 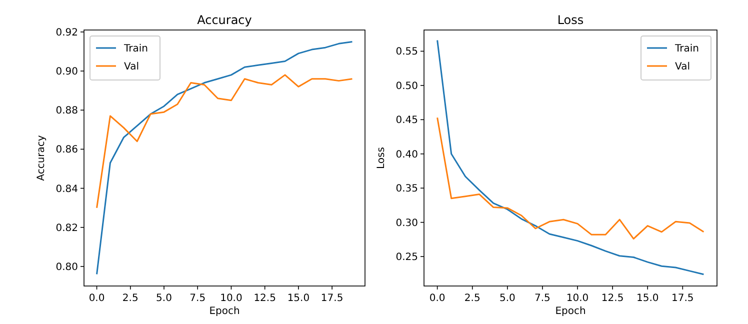 What do you see at coordinates (407, 86) in the screenshot?
I see `y-tick-label: 0.50` at bounding box center [407, 86].